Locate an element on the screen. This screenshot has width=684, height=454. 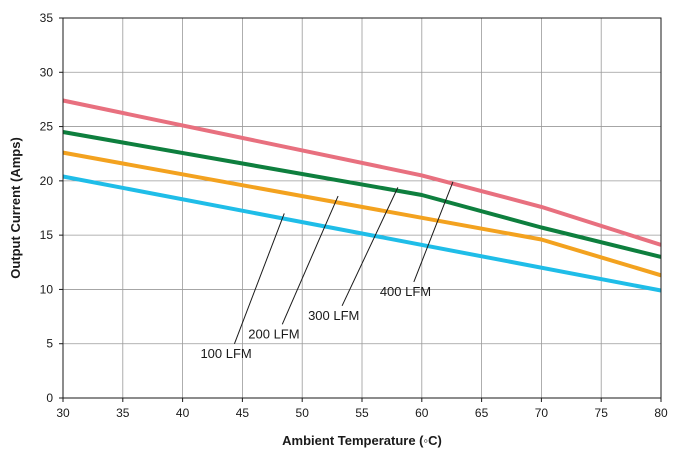
x-tick-label: 35 is located at coordinates (123, 413).